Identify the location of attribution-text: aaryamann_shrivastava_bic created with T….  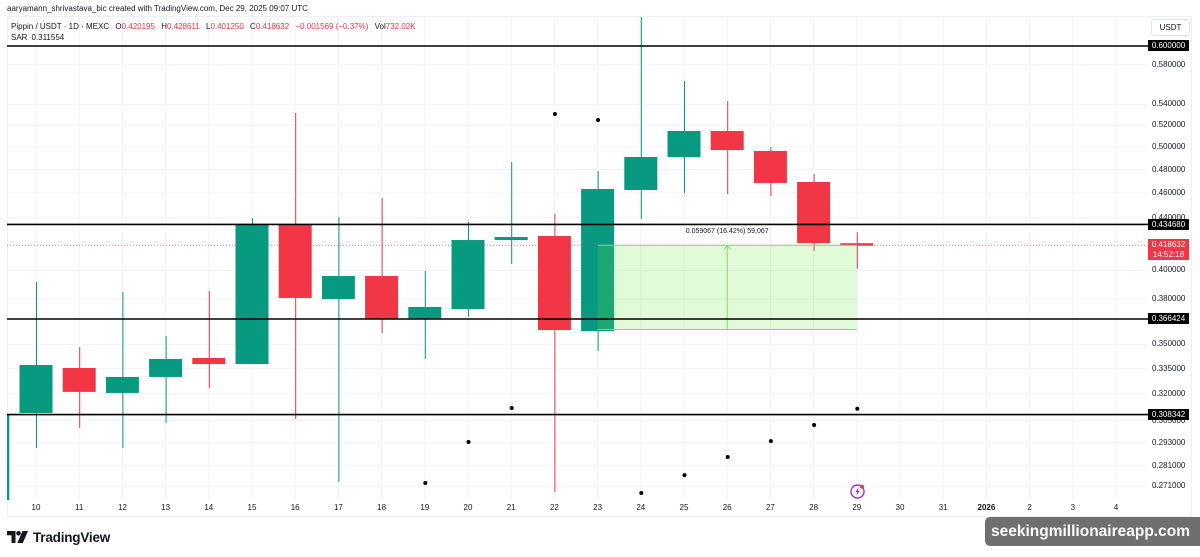
(157, 8).